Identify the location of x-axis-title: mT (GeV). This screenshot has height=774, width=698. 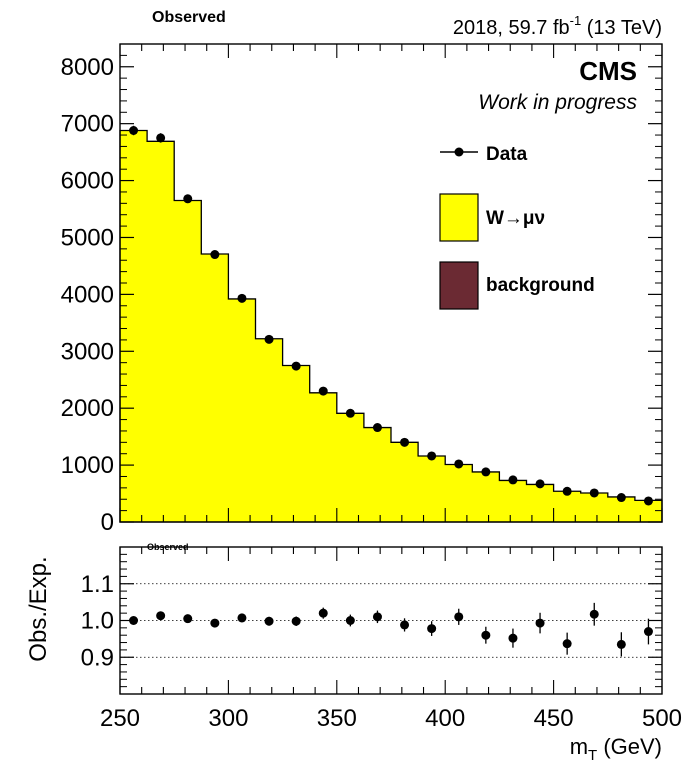
(616, 749).